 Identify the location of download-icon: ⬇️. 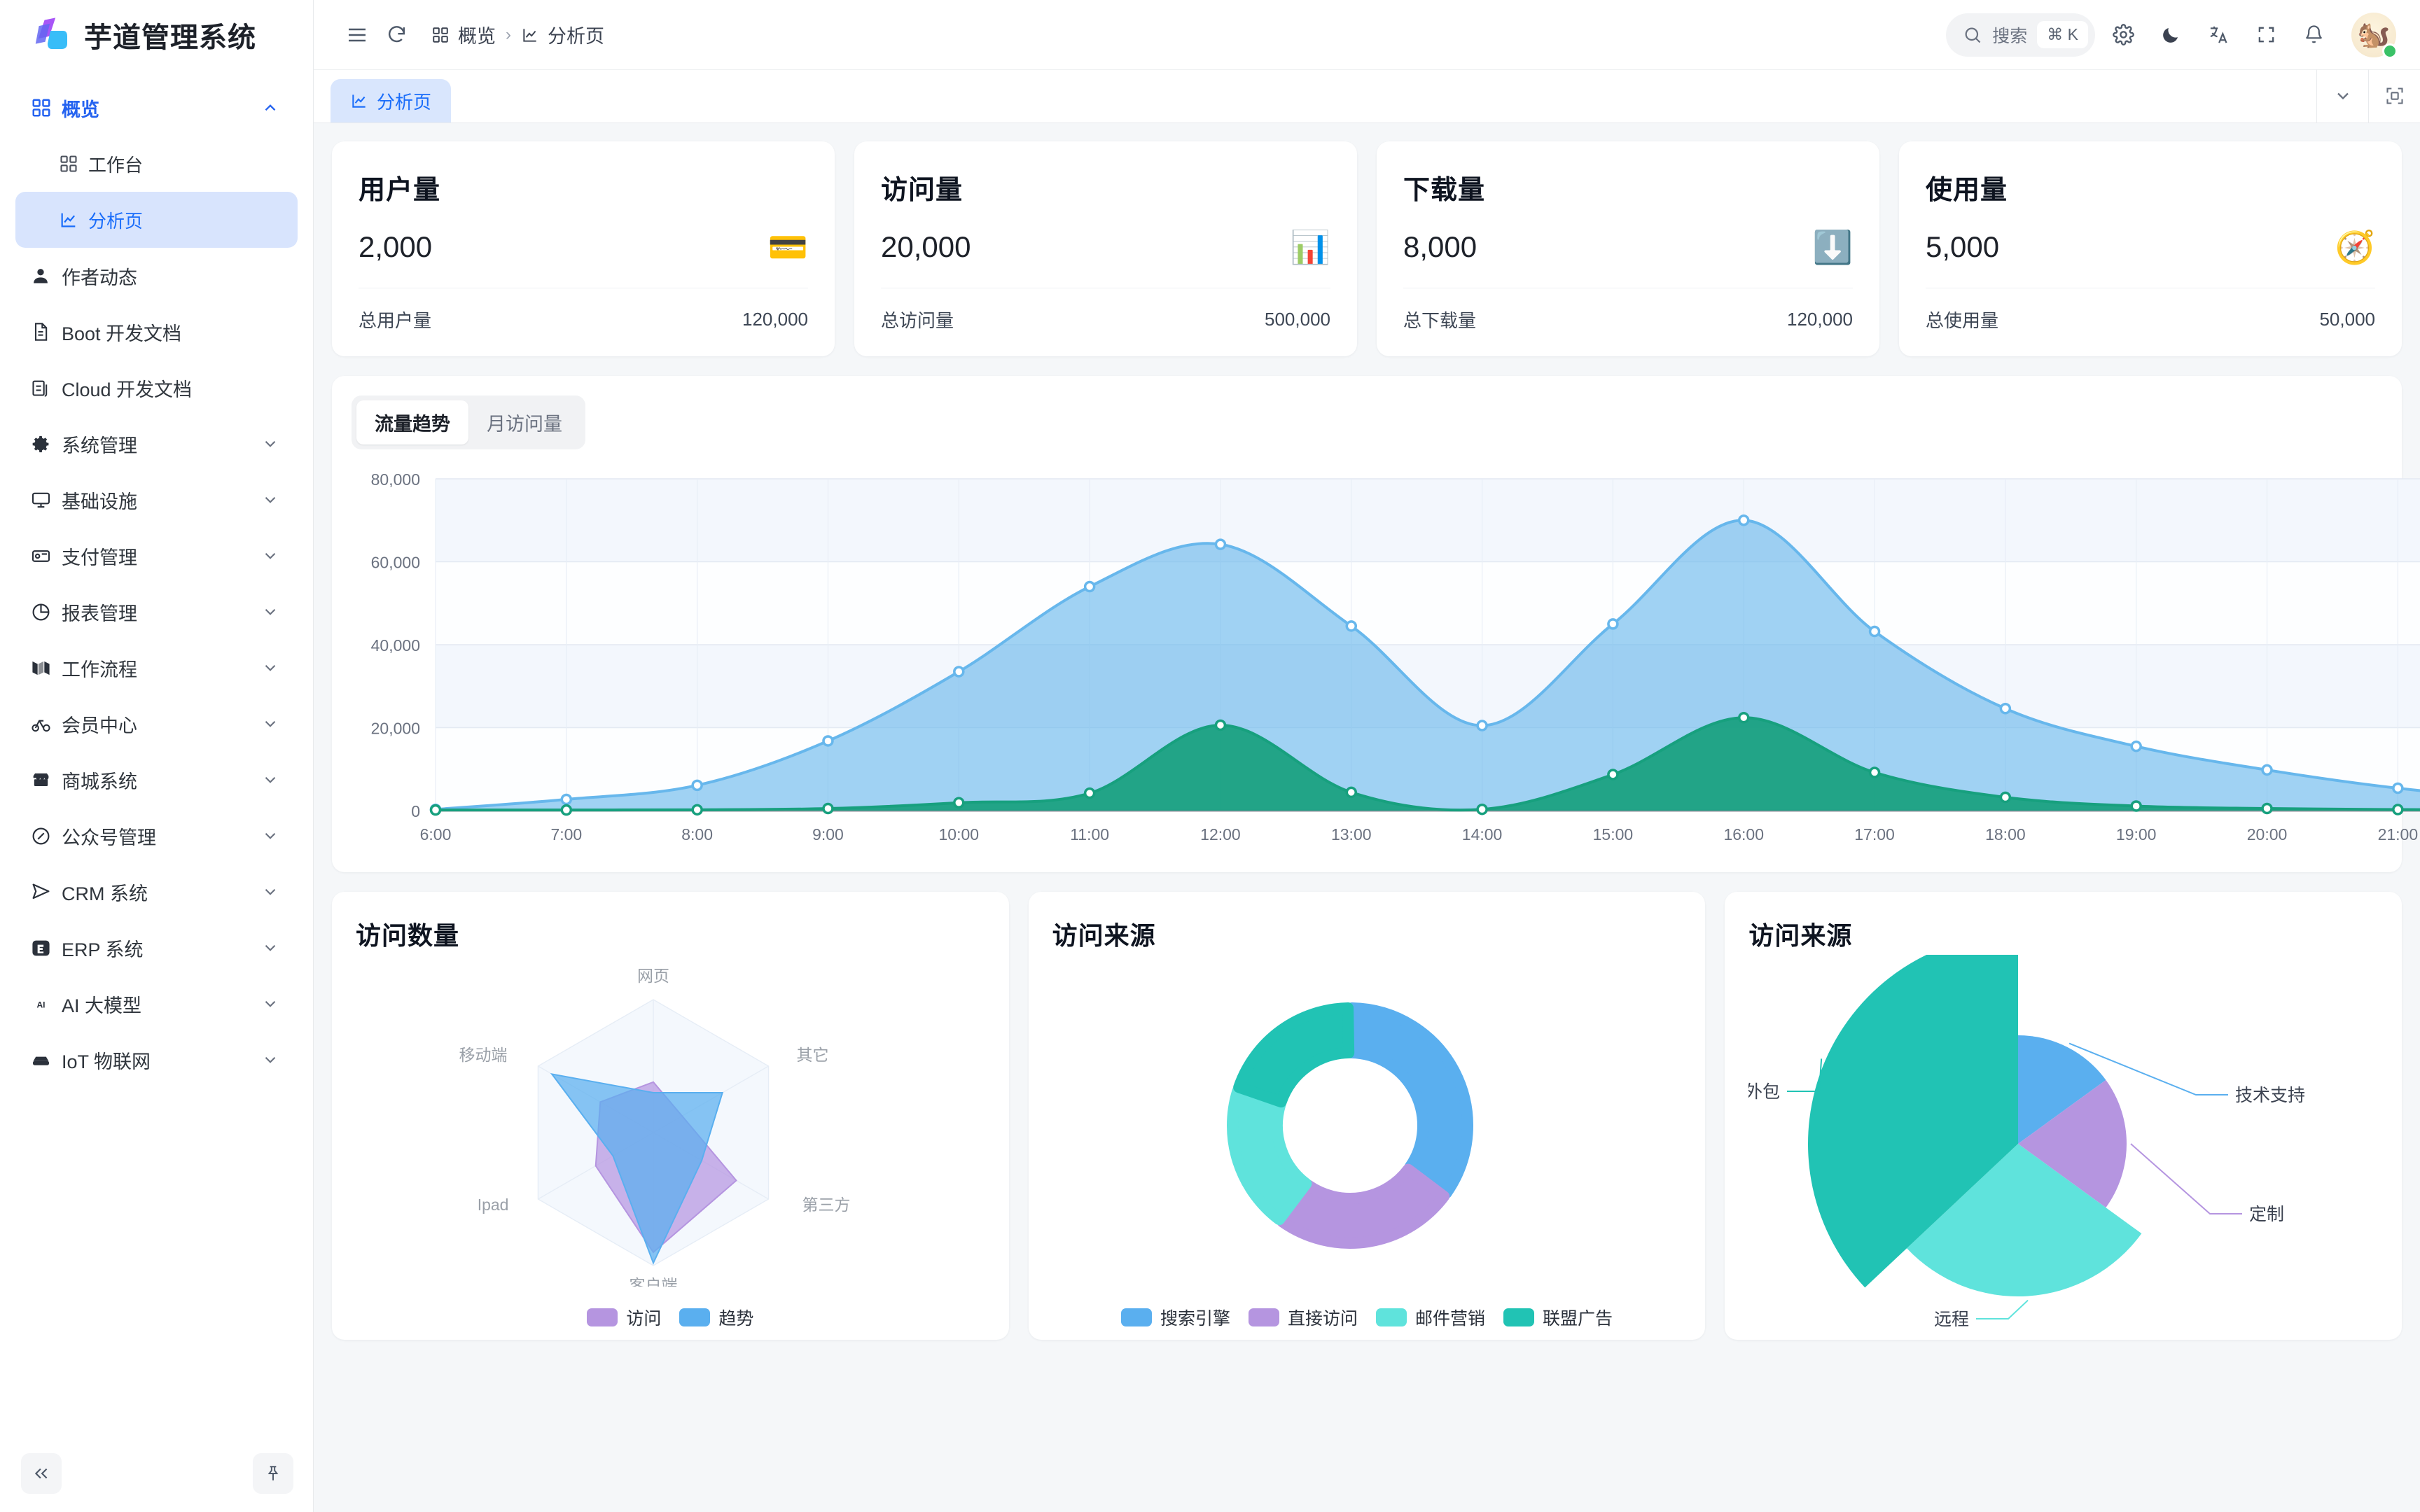
(1832, 247).